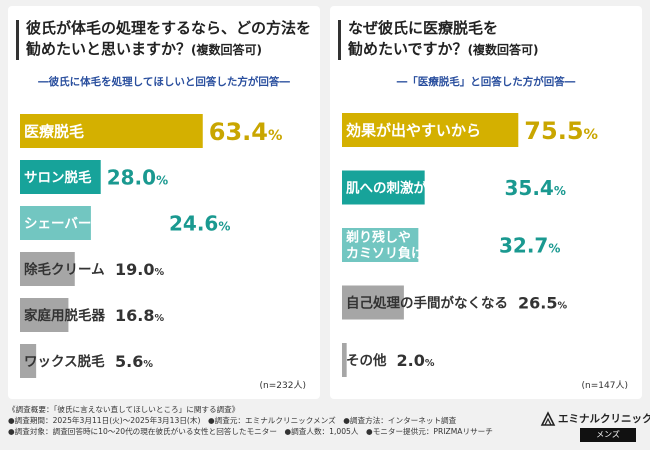  What do you see at coordinates (529, 188) in the screenshot?
I see `value-number: 35.4` at bounding box center [529, 188].